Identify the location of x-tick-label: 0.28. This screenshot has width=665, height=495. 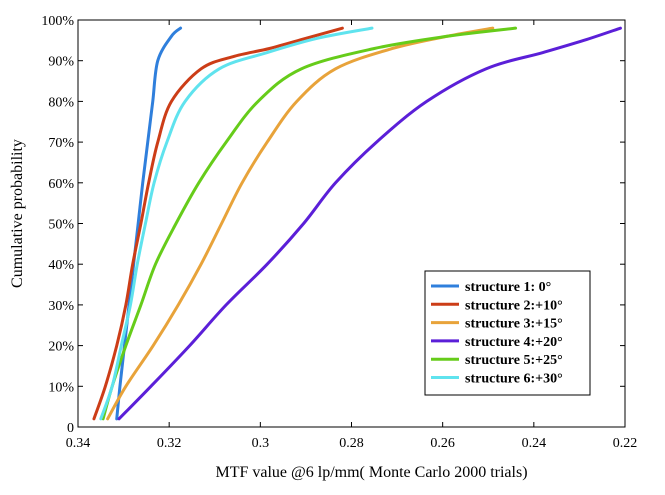
(351, 443).